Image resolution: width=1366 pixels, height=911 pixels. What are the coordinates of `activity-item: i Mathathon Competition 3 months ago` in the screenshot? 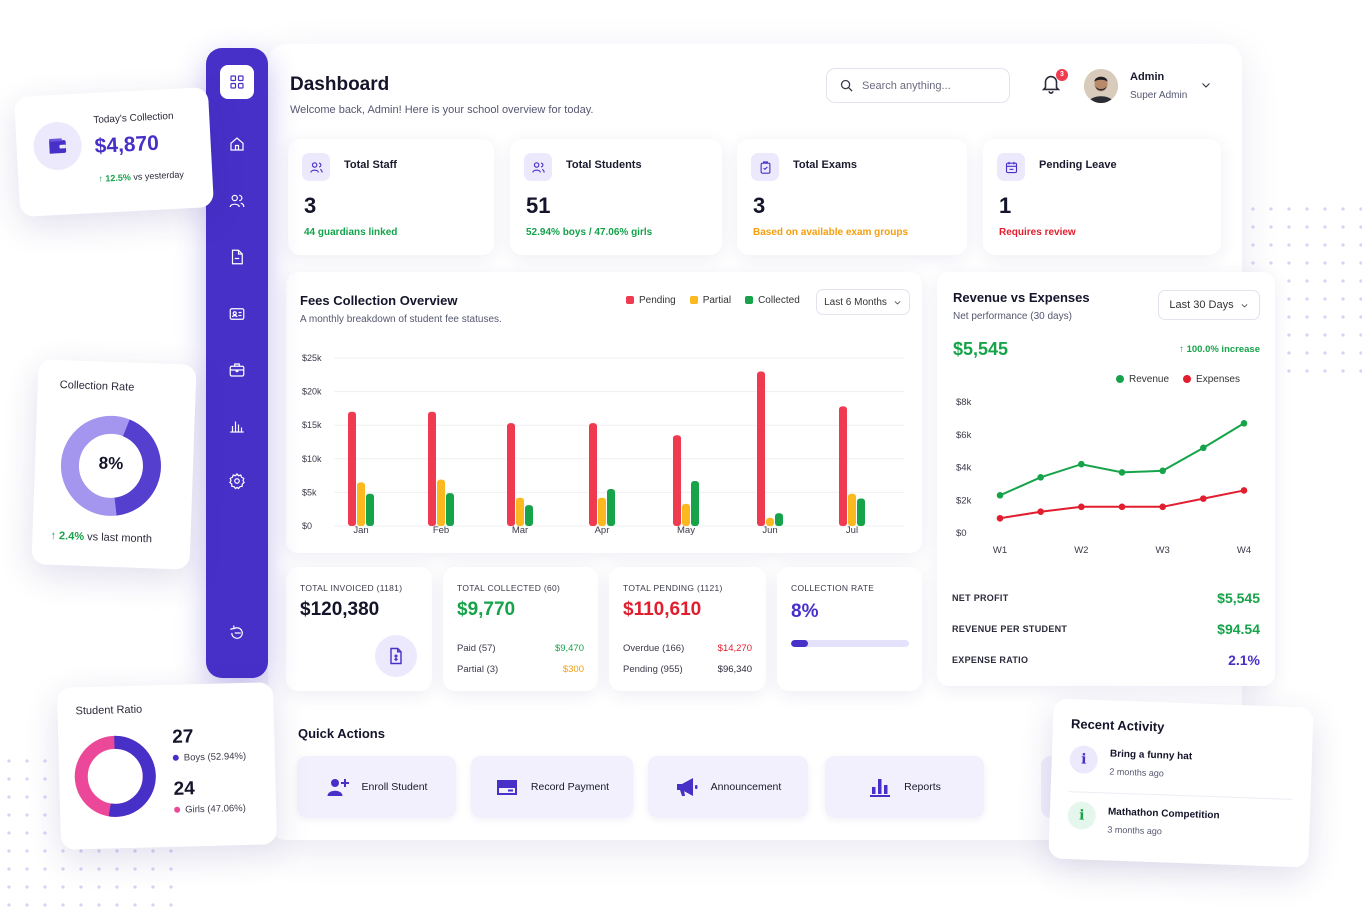 It's located at (1180, 826).